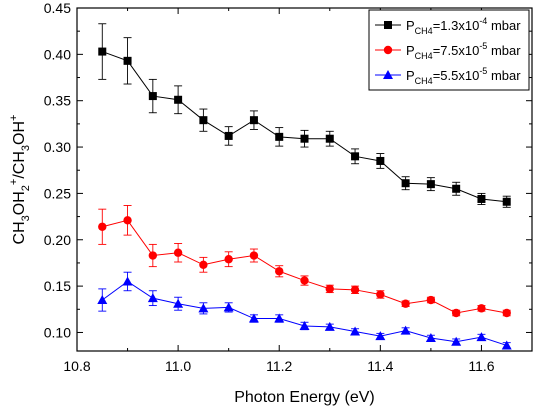  I want to click on series-triangle, so click(304, 310).